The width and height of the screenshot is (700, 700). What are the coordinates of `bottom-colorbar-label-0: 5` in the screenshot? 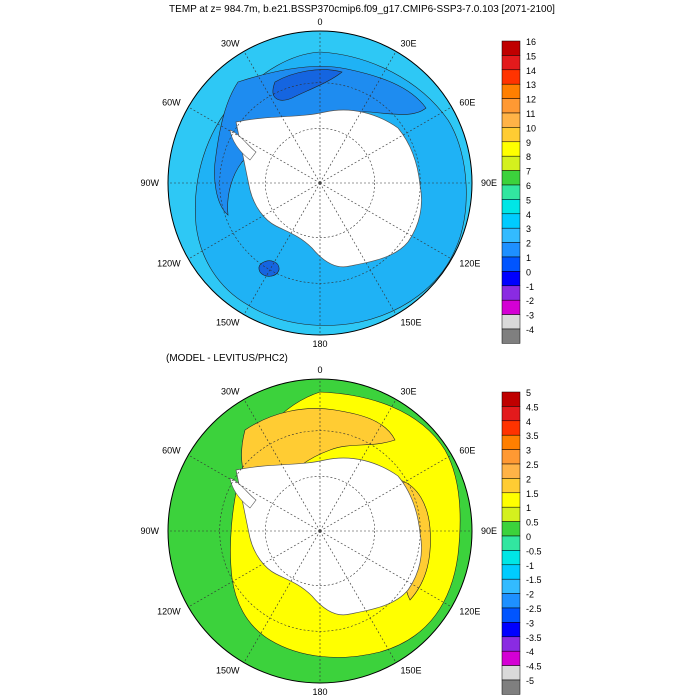 It's located at (528, 393).